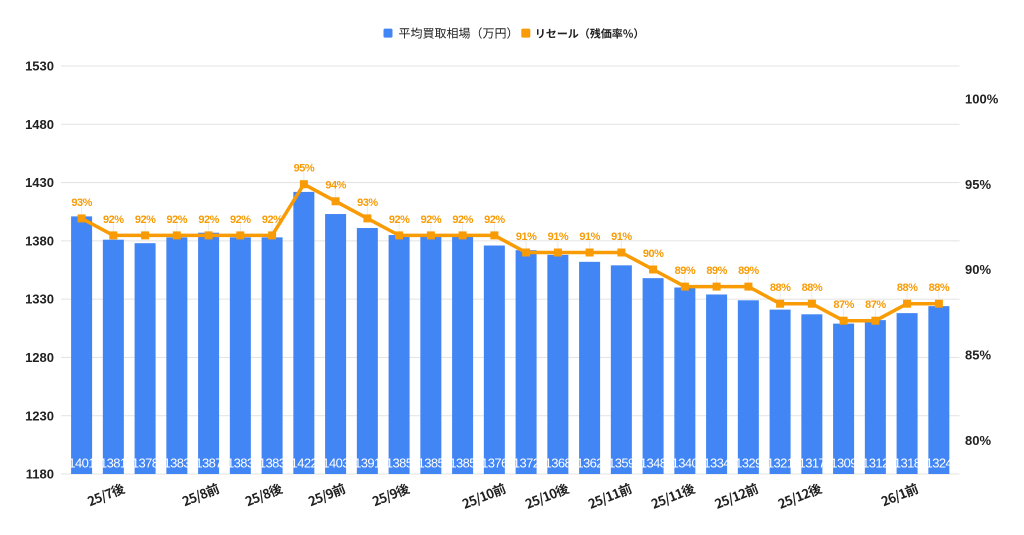 The width and height of the screenshot is (1024, 535). What do you see at coordinates (907, 462) in the screenshot?
I see `svg-text: 1318` at bounding box center [907, 462].